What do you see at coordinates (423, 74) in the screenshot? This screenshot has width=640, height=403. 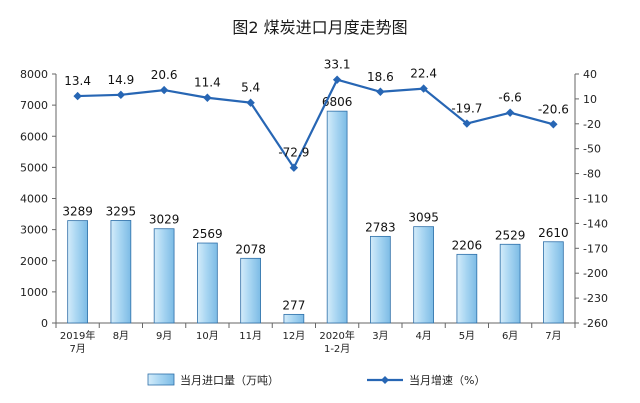 I see `line-data-label: 22.4` at bounding box center [423, 74].